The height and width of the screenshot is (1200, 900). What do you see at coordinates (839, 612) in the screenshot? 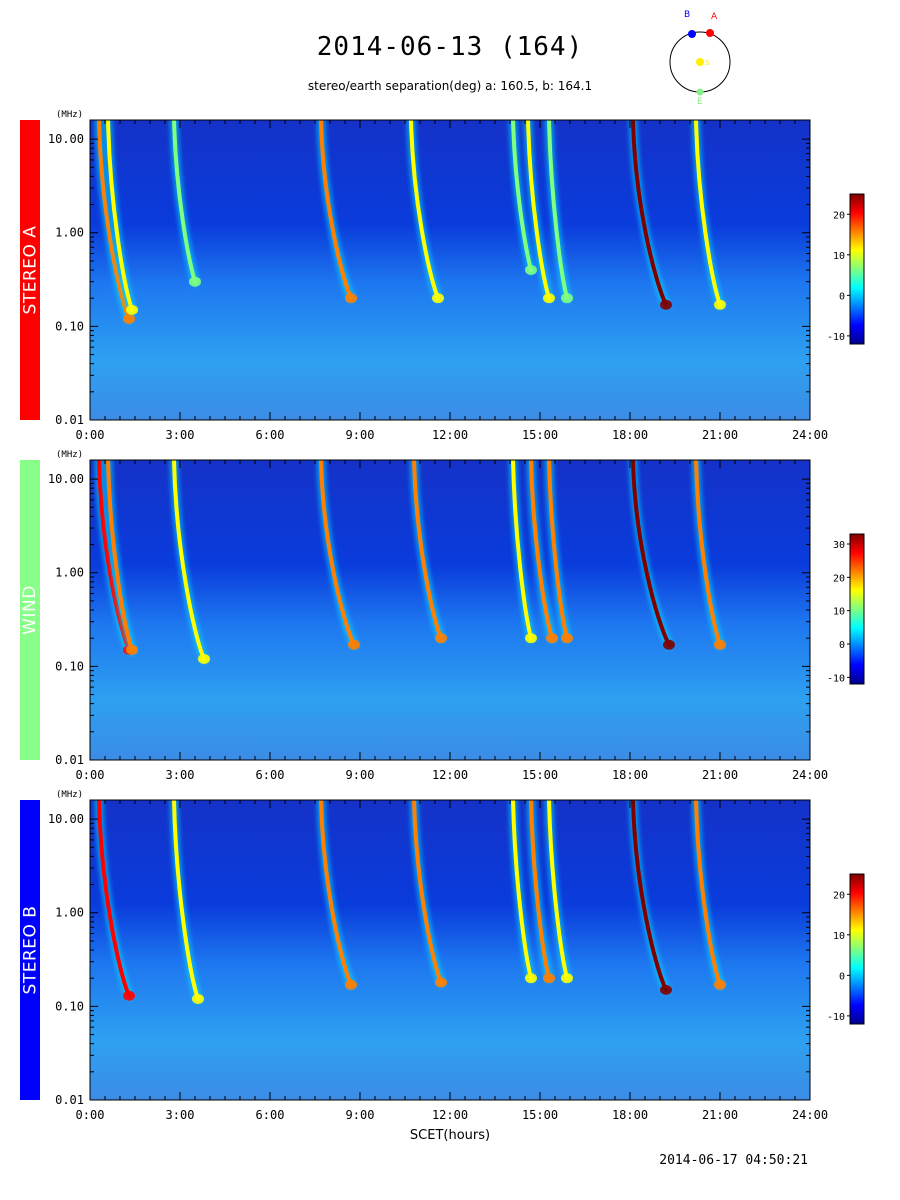
I see `colorbar-tick-label: 10` at bounding box center [839, 612].